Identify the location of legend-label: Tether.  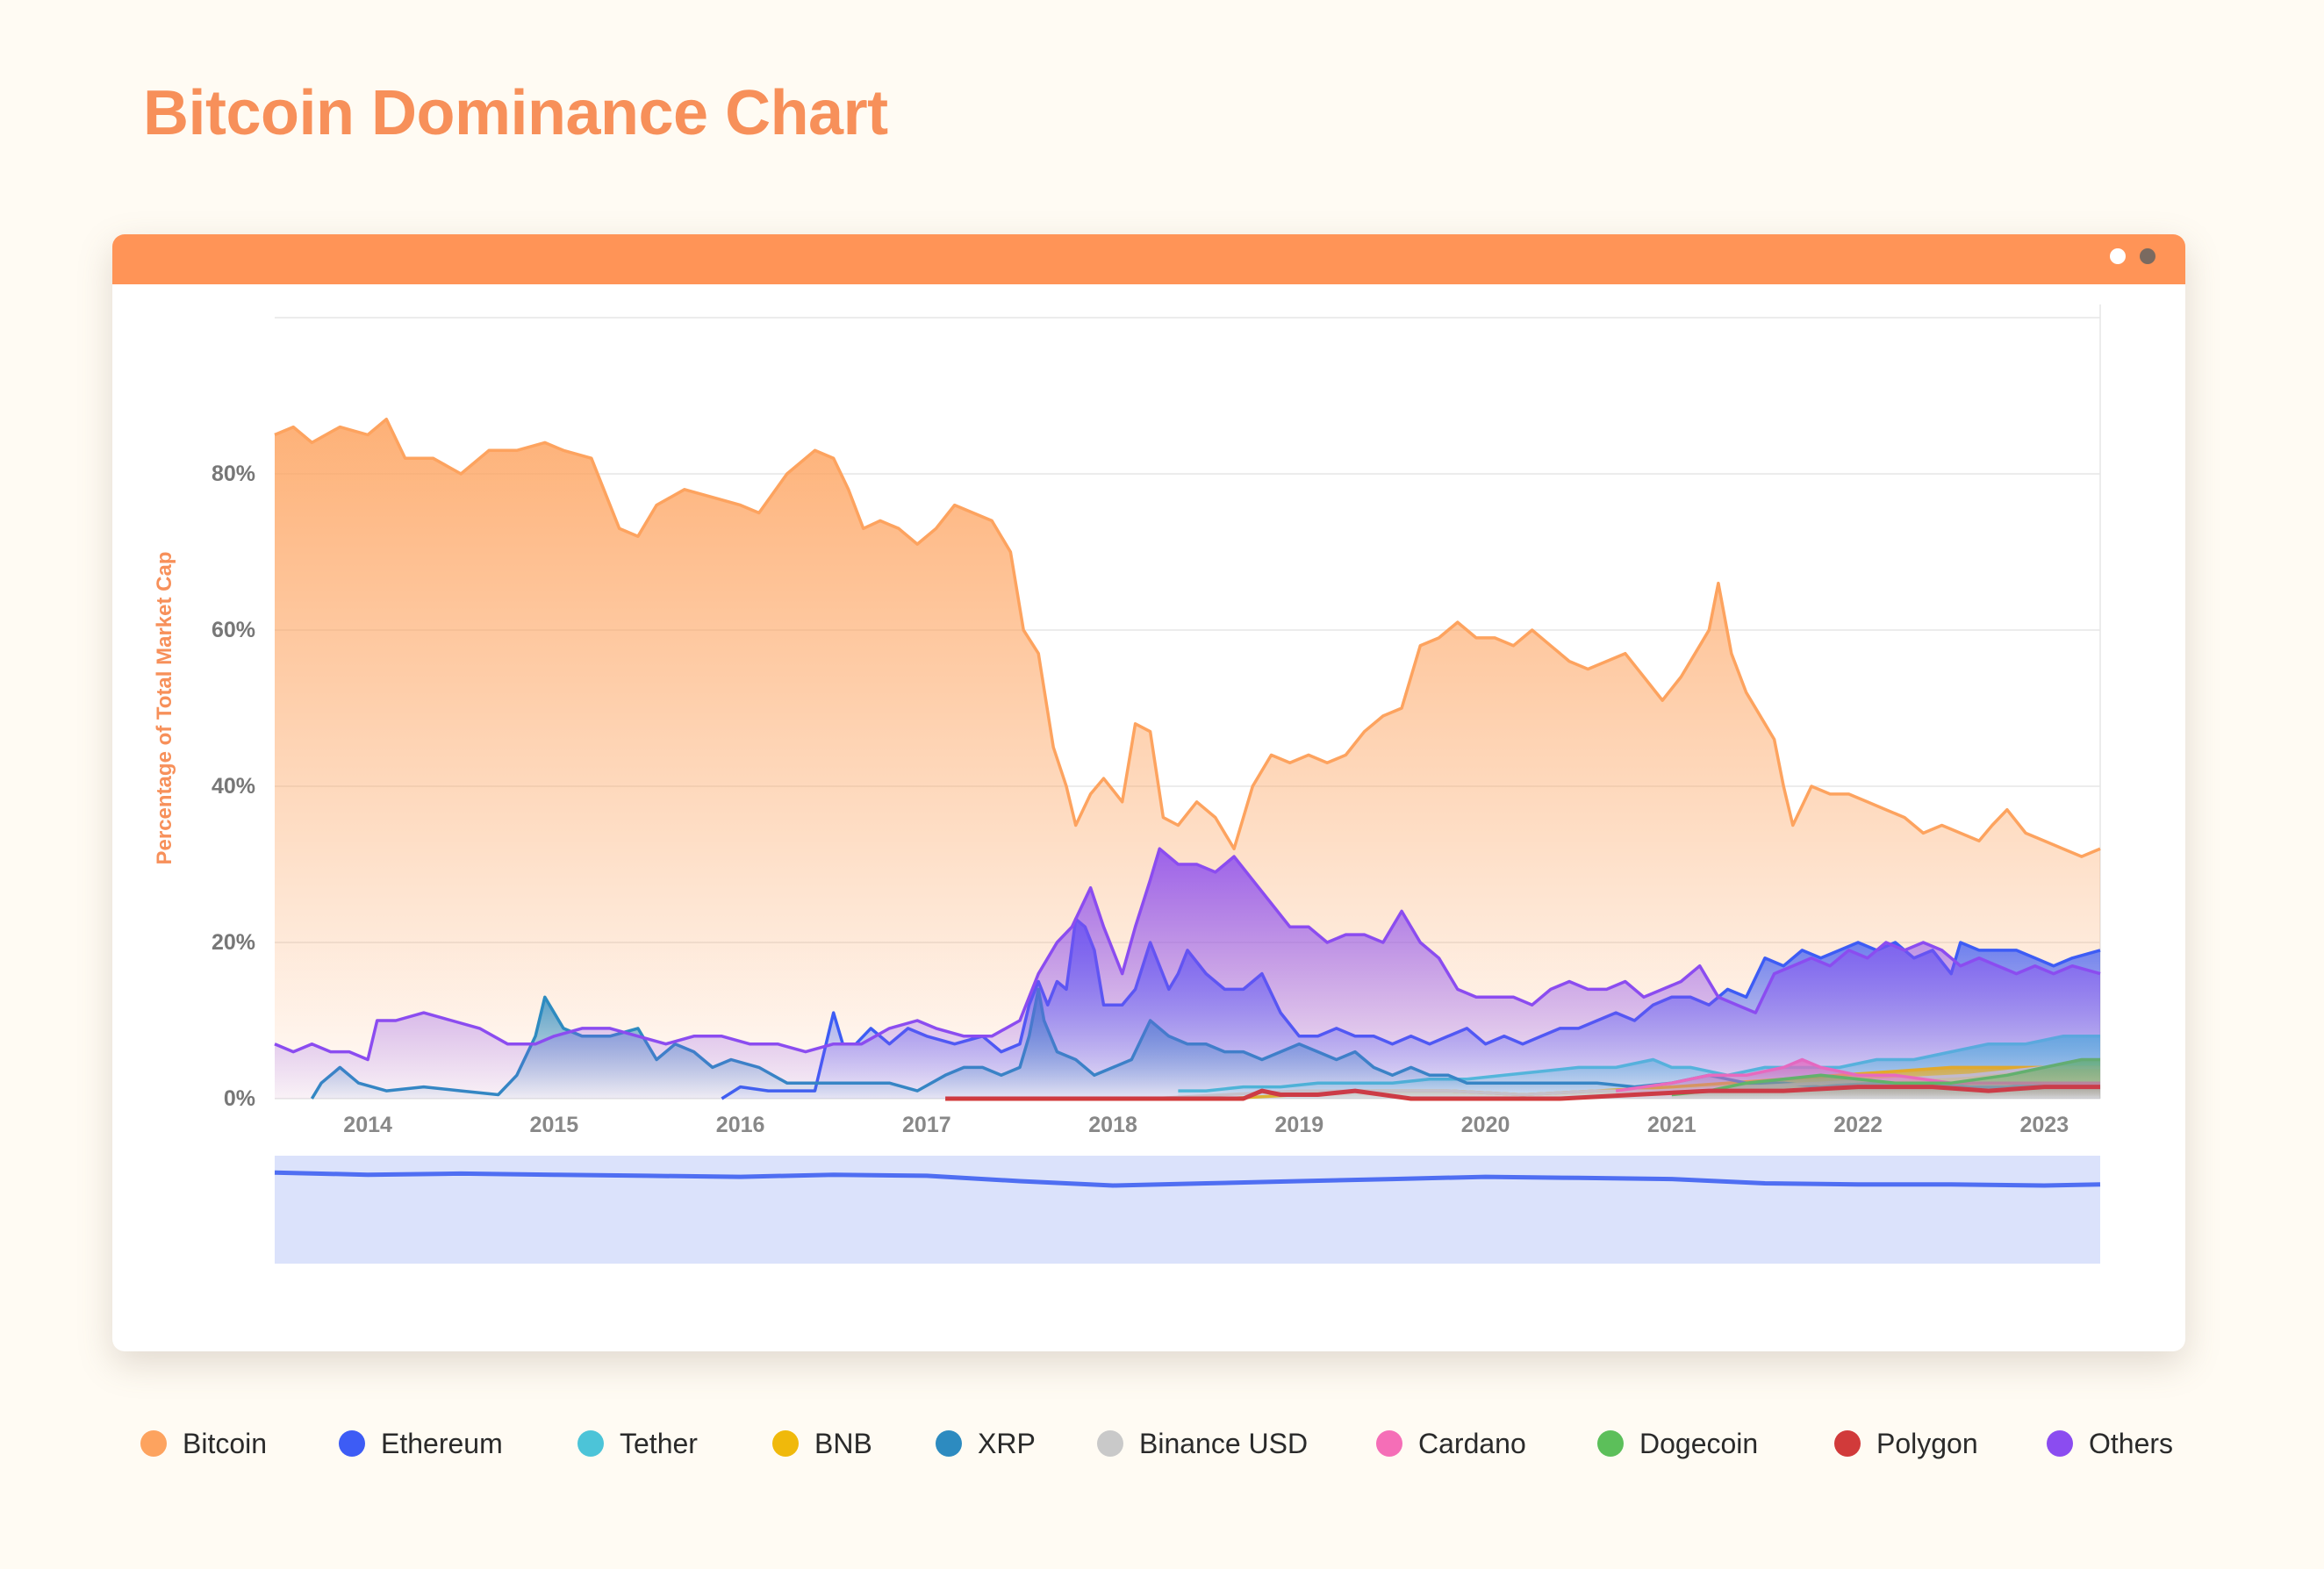
(659, 1443).